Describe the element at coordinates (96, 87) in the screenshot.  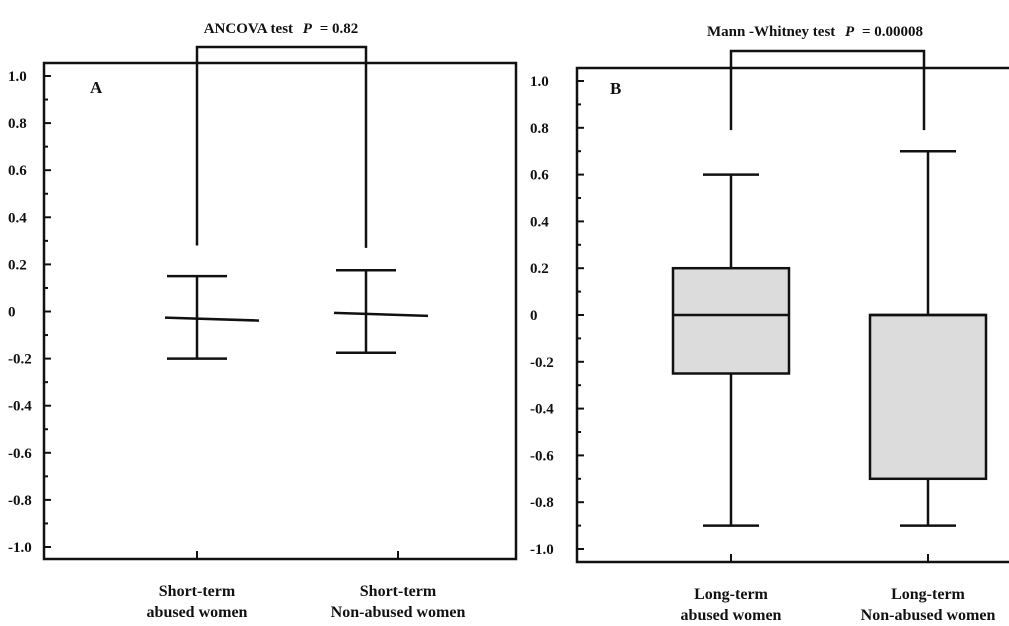
I see `panel-a-letter: A` at that location.